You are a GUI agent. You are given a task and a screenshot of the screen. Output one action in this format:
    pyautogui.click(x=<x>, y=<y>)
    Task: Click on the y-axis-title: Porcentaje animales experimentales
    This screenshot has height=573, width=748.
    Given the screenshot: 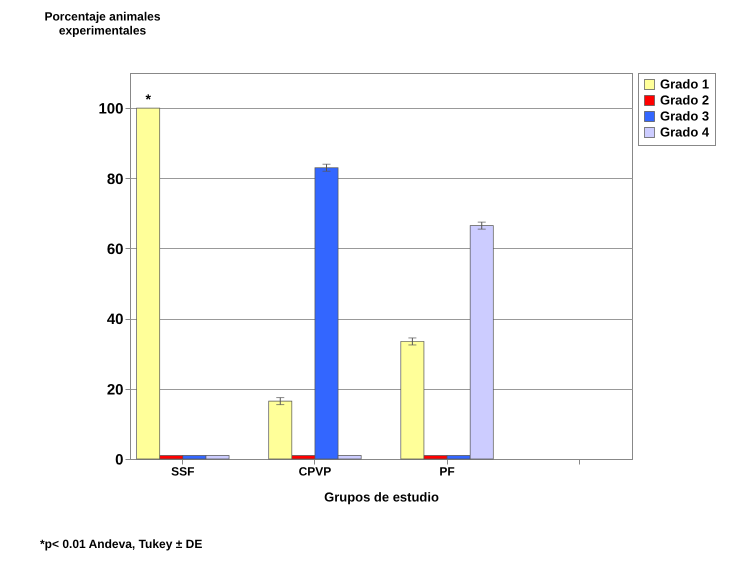 What is the action you would take?
    pyautogui.click(x=102, y=24)
    